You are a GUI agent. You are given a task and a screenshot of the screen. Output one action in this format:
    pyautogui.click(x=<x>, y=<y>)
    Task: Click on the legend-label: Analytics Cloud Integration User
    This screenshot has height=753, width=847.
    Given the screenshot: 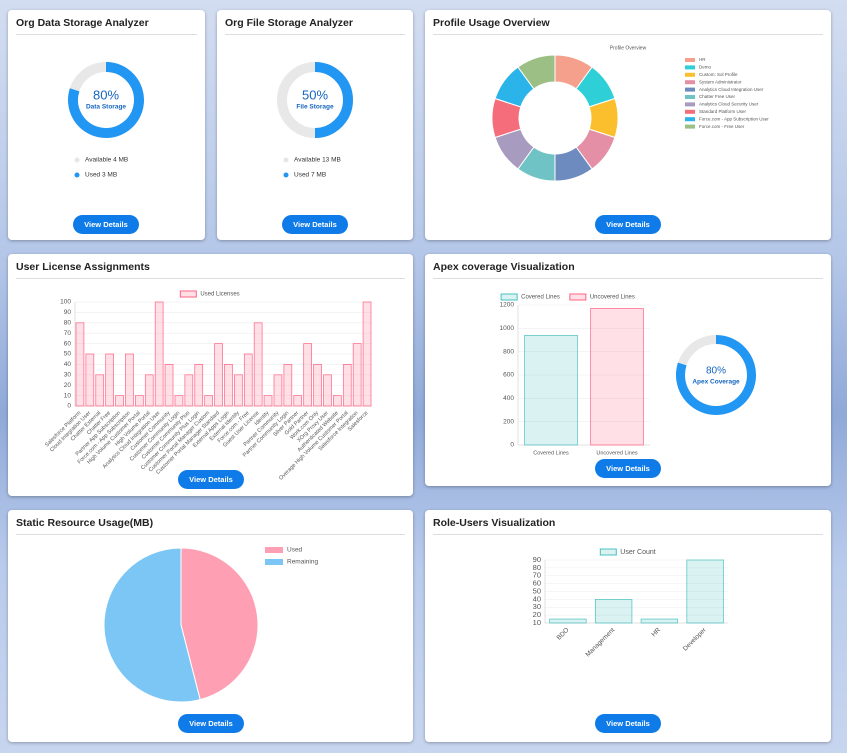 What is the action you would take?
    pyautogui.click(x=731, y=89)
    